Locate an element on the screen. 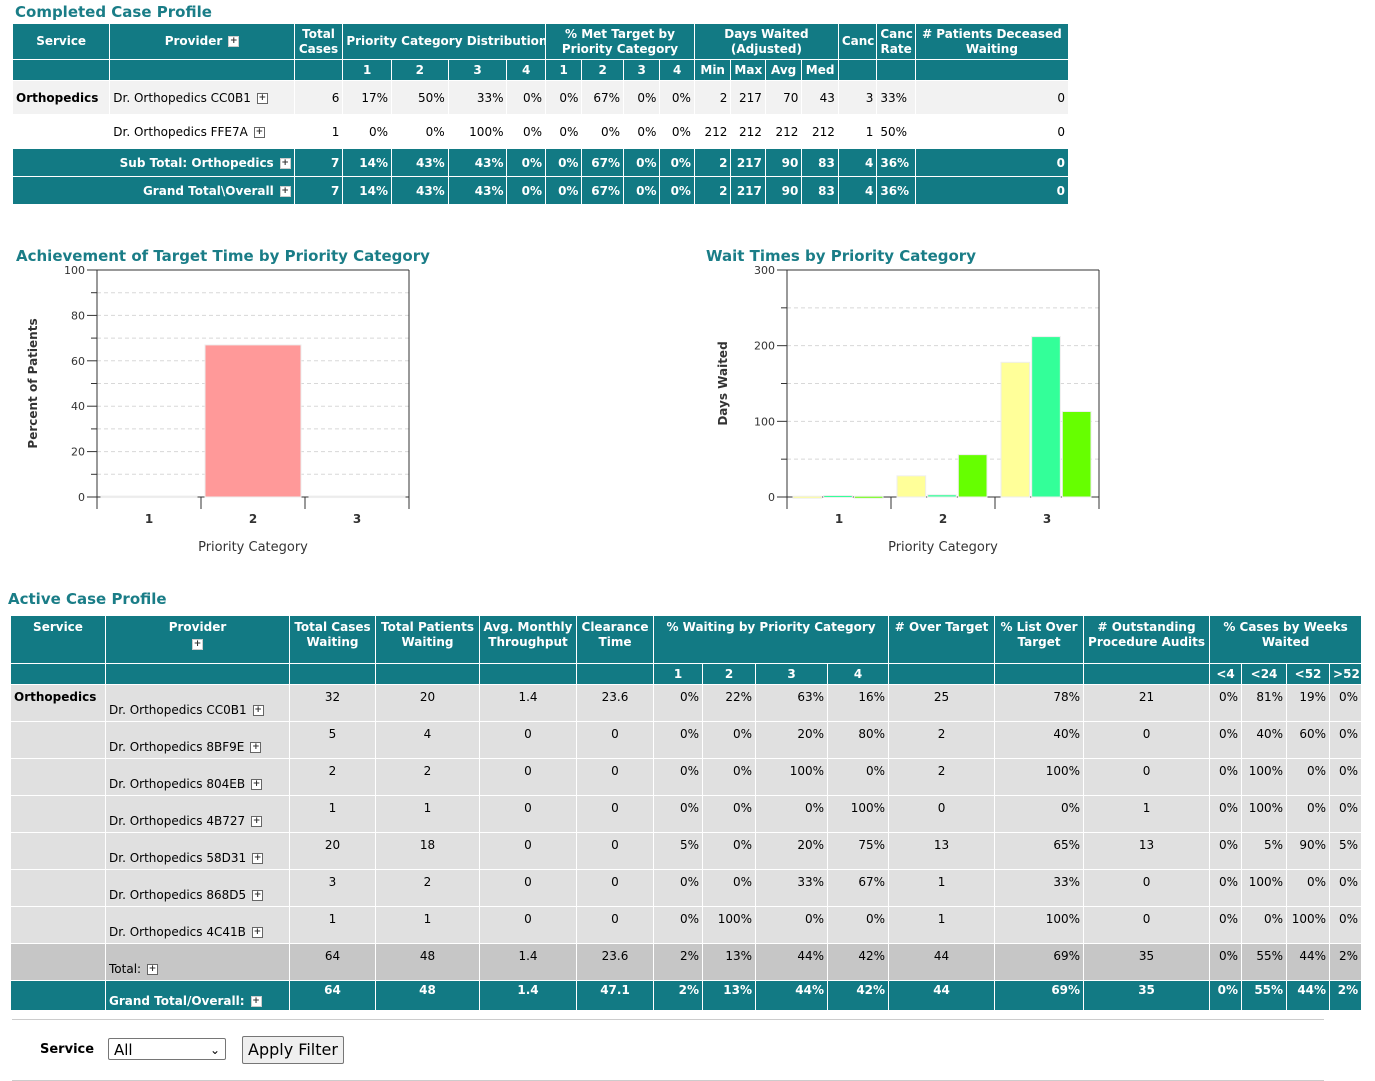 The image size is (1375, 1081). deceased-cell: 0 is located at coordinates (992, 162).